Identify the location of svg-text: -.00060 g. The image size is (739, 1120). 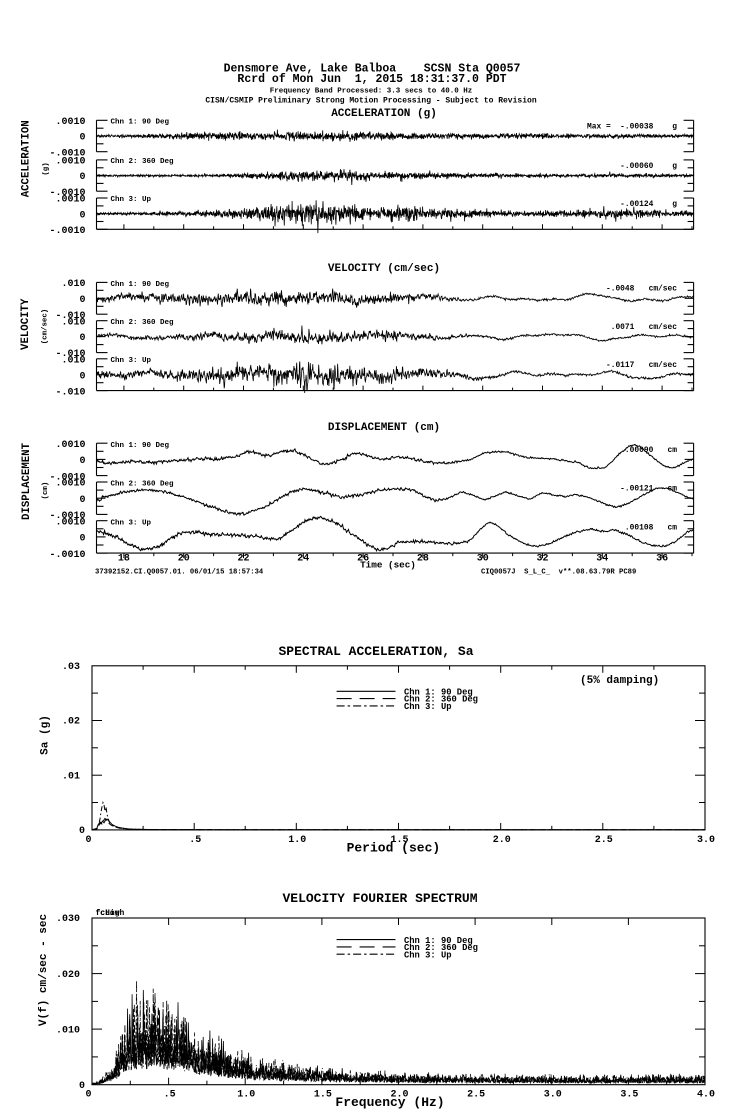
(648, 166).